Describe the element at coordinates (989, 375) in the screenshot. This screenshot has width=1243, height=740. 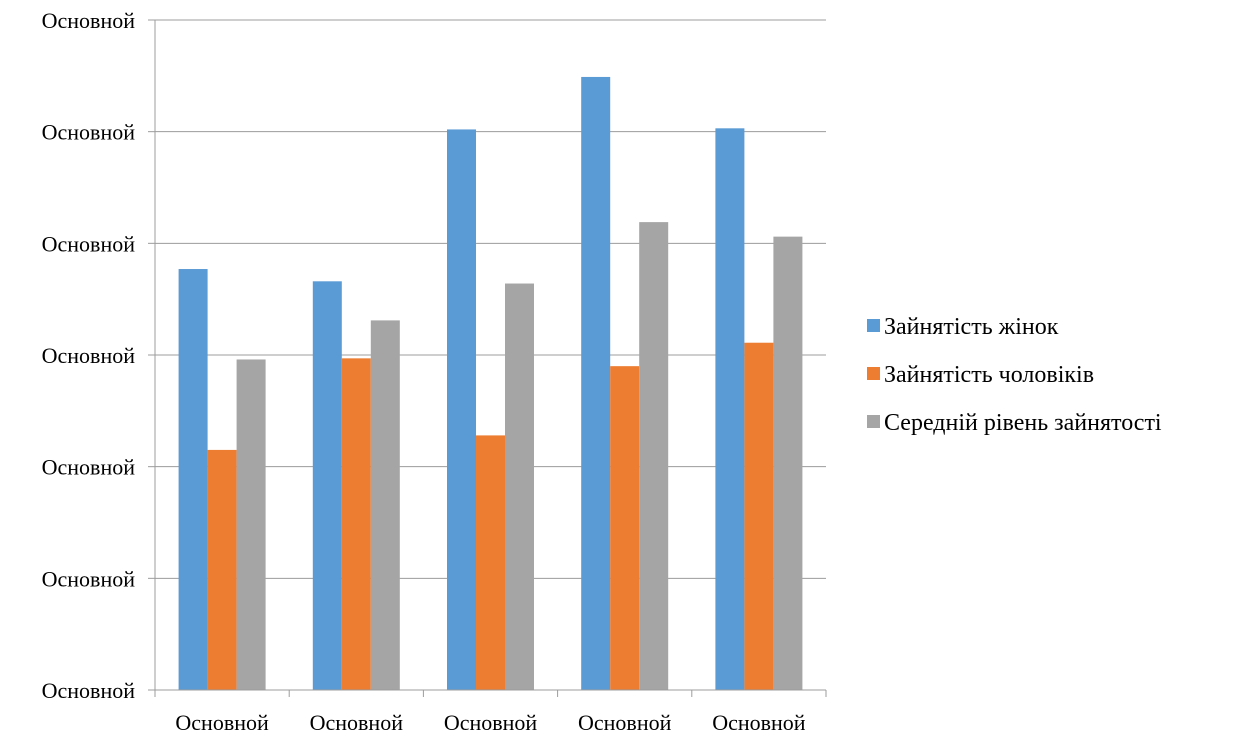
I see `legend-label: Зайнятість чоловіків` at that location.